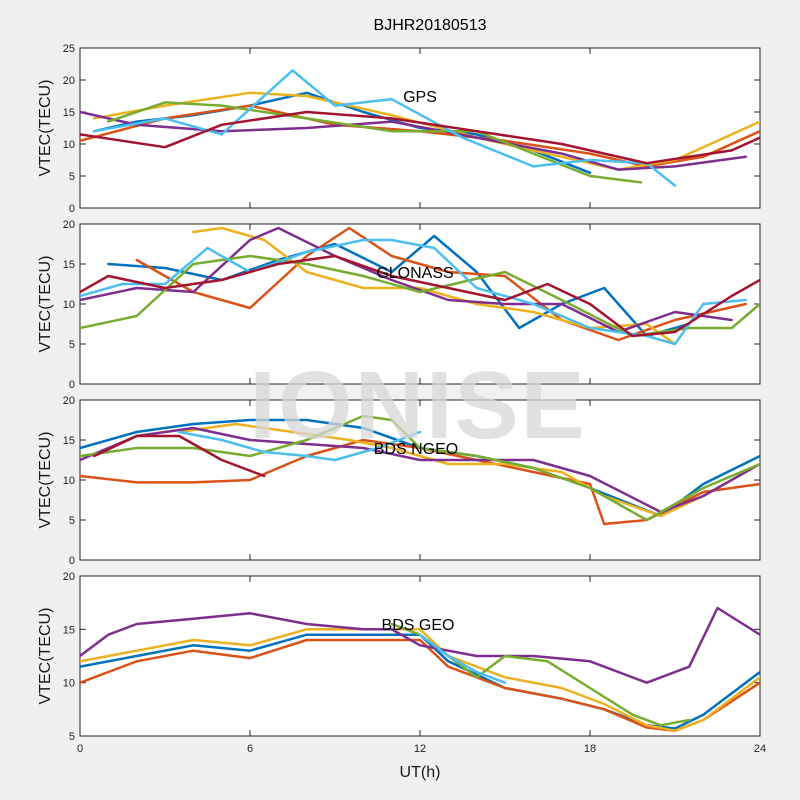  What do you see at coordinates (590, 749) in the screenshot?
I see `x-tick-label: 18` at bounding box center [590, 749].